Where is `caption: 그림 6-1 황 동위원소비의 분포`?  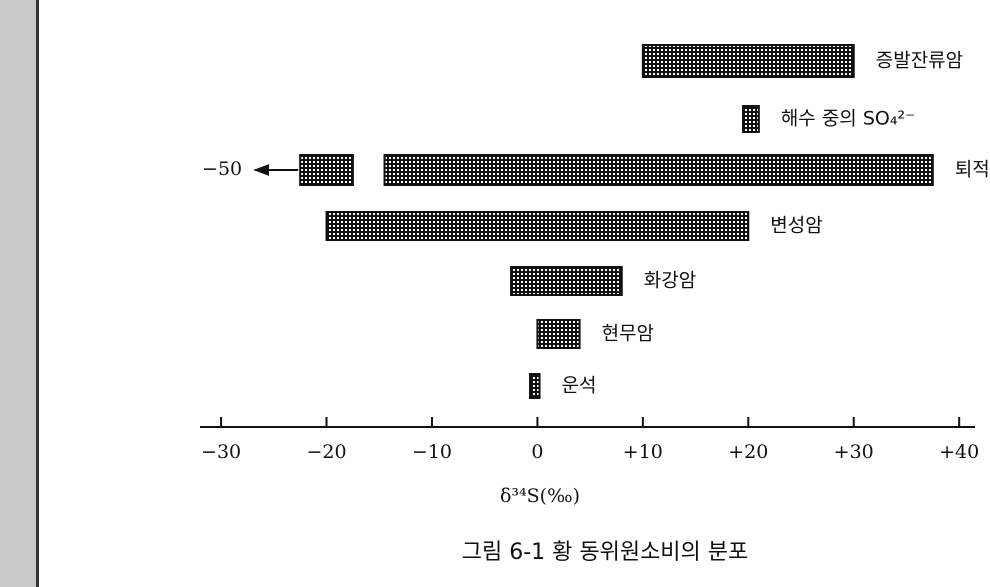
caption: 그림 6-1 황 동위원소비의 분포 is located at coordinates (605, 552).